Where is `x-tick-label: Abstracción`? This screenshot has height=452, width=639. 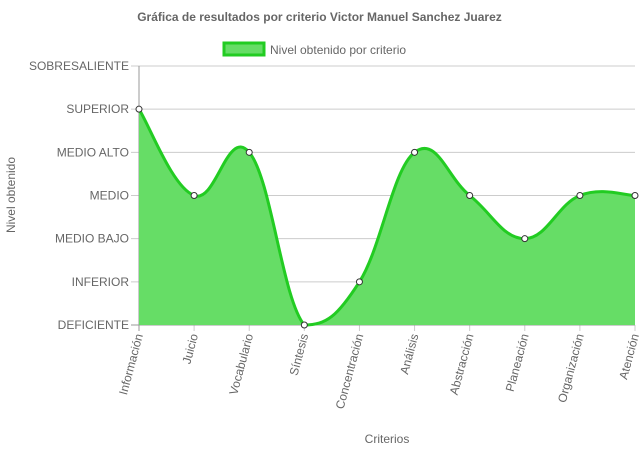 x-tick-label: Abstracción is located at coordinates (462, 364).